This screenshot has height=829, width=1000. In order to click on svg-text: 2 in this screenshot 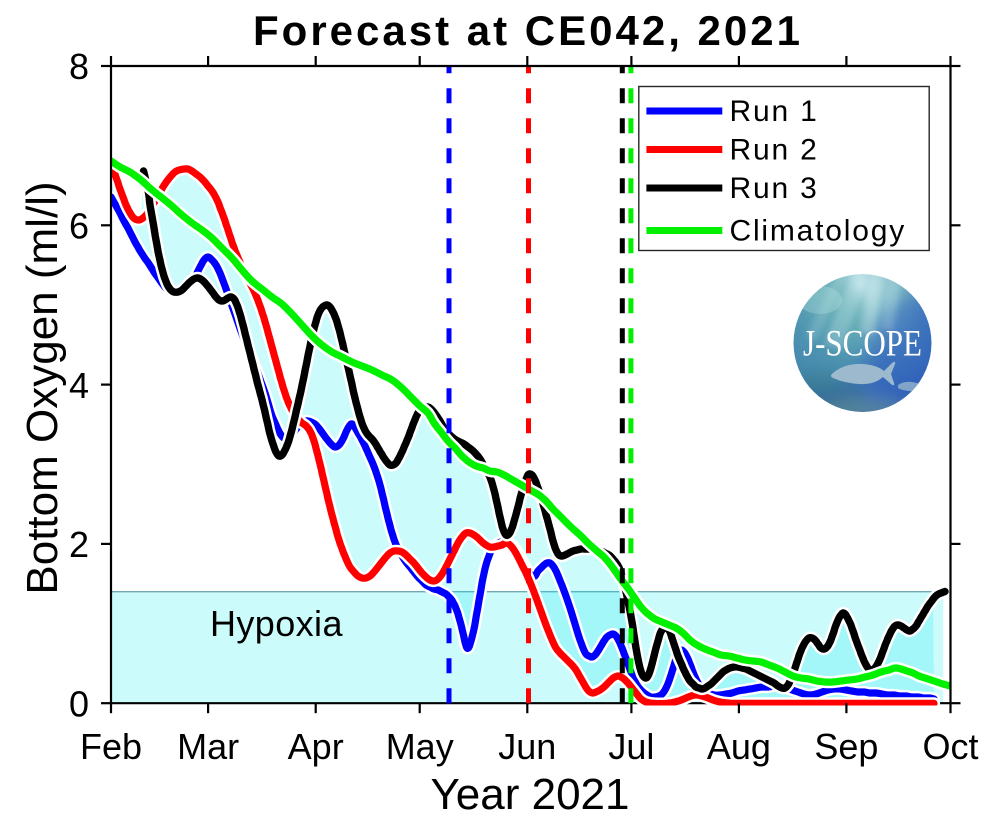, I will do `click(79, 544)`.